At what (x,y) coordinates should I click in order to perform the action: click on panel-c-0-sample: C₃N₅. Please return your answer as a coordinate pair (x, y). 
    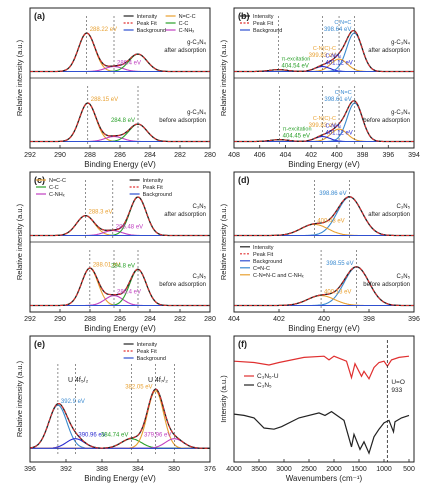
    Looking at the image, I should click on (199, 207).